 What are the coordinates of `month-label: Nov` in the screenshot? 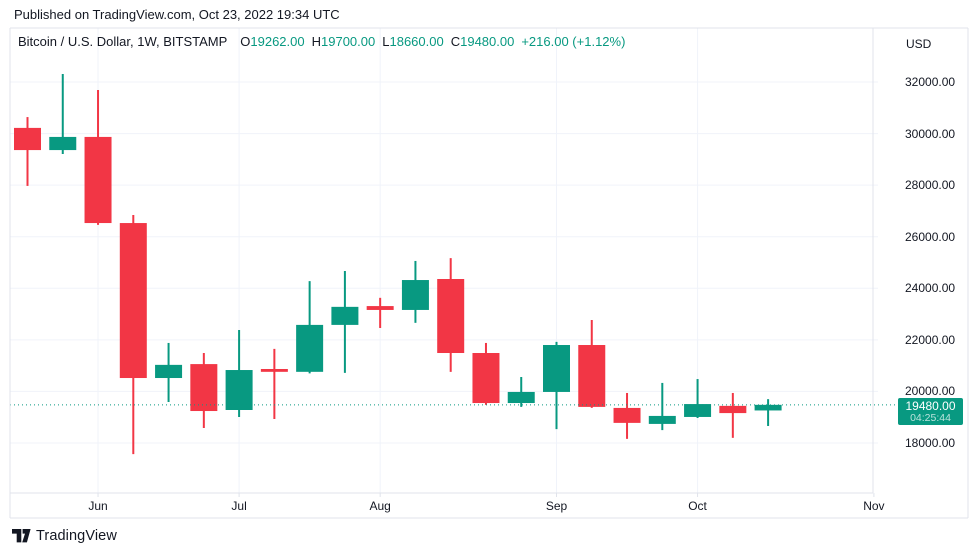 It's located at (874, 506).